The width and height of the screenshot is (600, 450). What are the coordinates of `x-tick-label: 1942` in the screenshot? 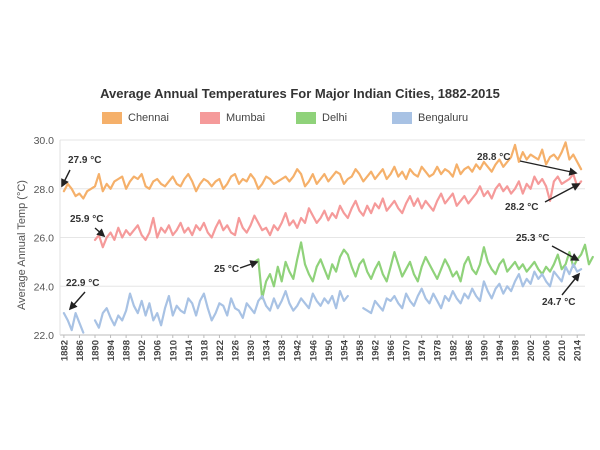 It's located at (298, 350).